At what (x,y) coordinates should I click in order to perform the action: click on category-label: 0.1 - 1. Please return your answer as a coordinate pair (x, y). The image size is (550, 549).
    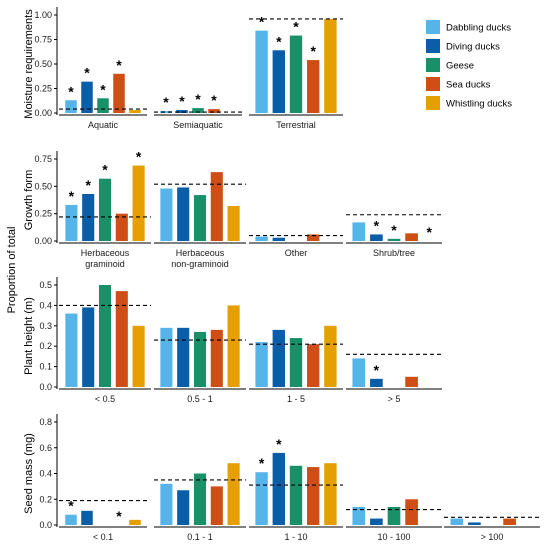
    Looking at the image, I should click on (200, 537).